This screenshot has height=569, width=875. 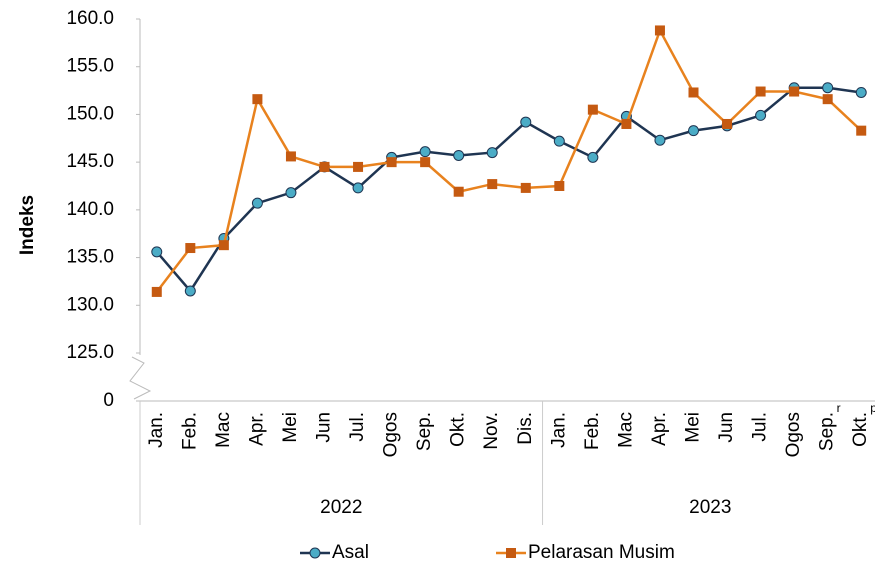 I want to click on x-tick-label: Dis., so click(x=525, y=428).